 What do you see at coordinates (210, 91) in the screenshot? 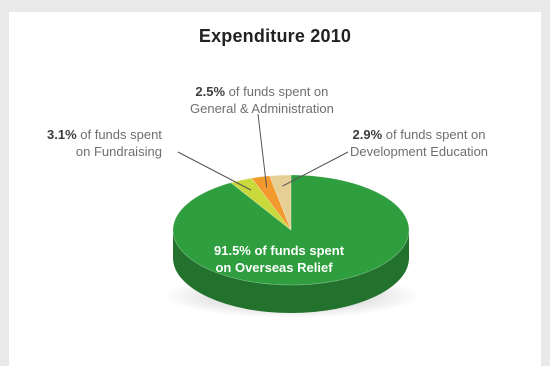
I see `label-general-admin-percent: 2.5%` at bounding box center [210, 91].